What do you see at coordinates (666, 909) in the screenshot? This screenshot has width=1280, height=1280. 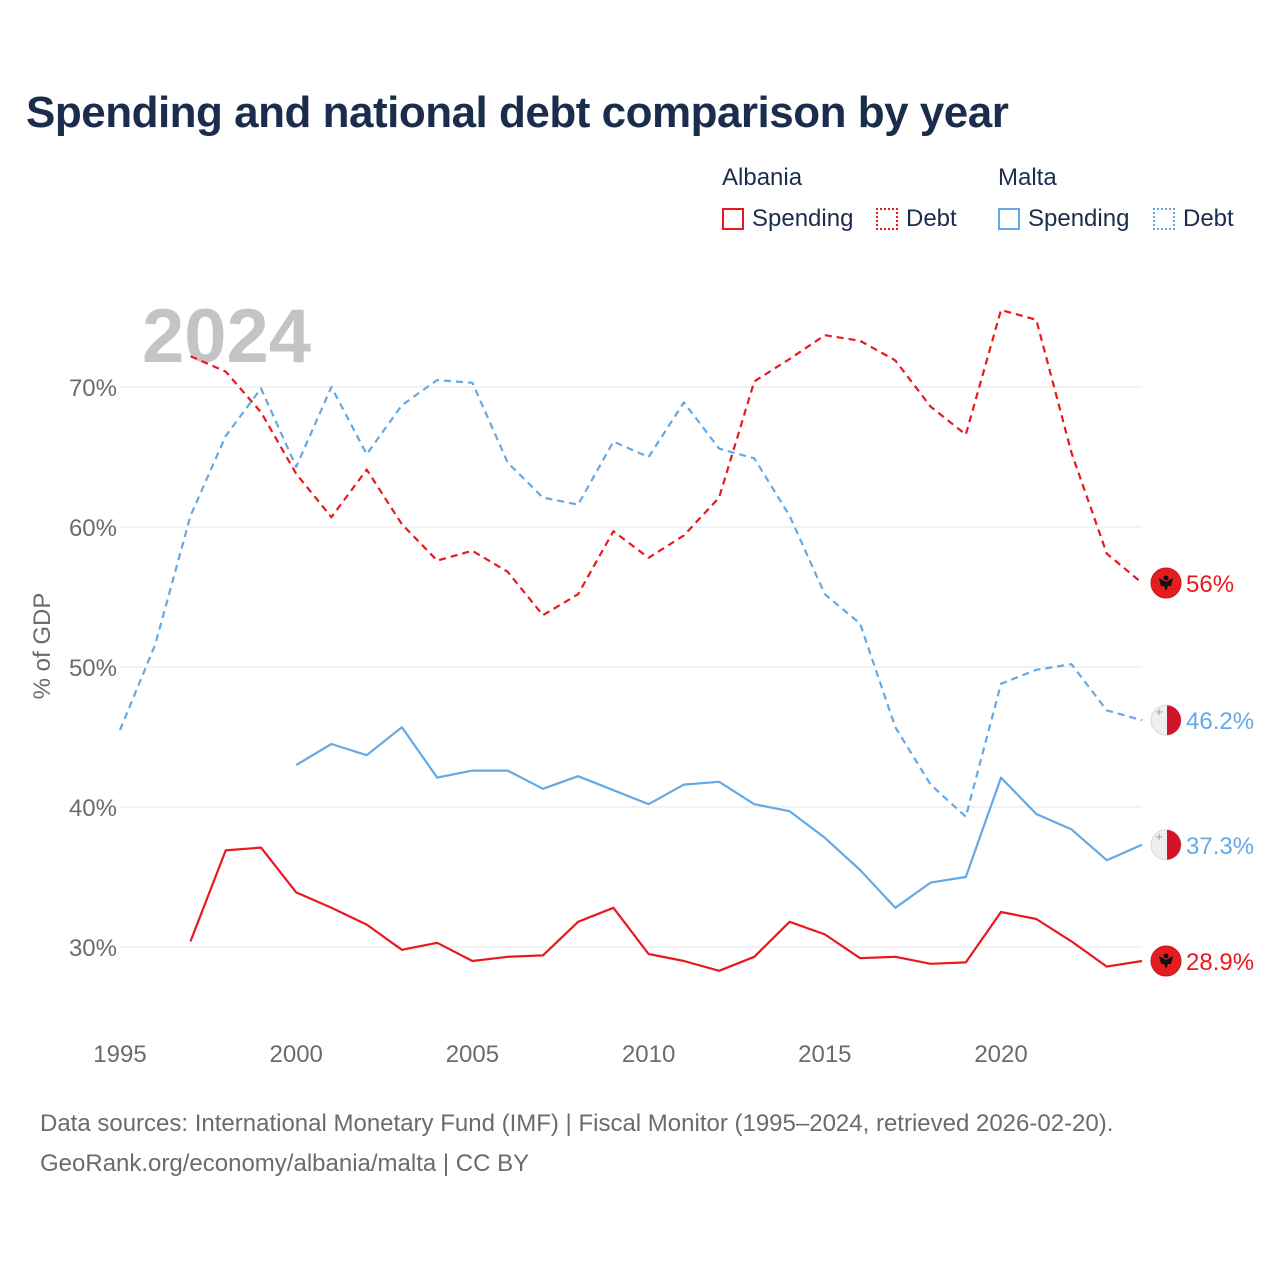 I see `albania-spending-line` at bounding box center [666, 909].